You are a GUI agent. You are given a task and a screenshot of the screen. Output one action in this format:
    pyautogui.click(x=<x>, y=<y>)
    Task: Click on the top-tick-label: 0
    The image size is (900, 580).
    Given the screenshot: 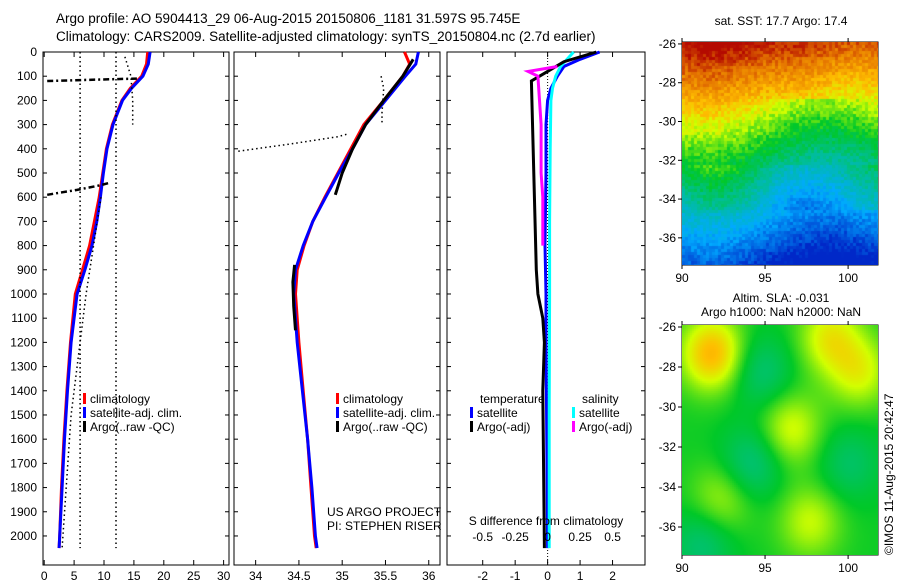 What is the action you would take?
    pyautogui.click(x=547, y=537)
    